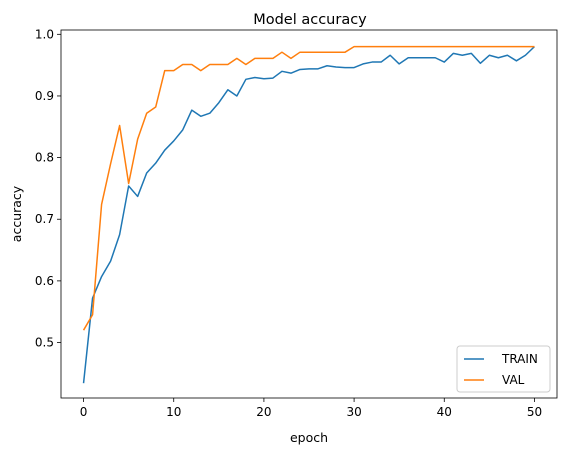 This screenshot has width=567, height=455. What do you see at coordinates (16, 213) in the screenshot?
I see `y-axis-label: accuracy` at bounding box center [16, 213].